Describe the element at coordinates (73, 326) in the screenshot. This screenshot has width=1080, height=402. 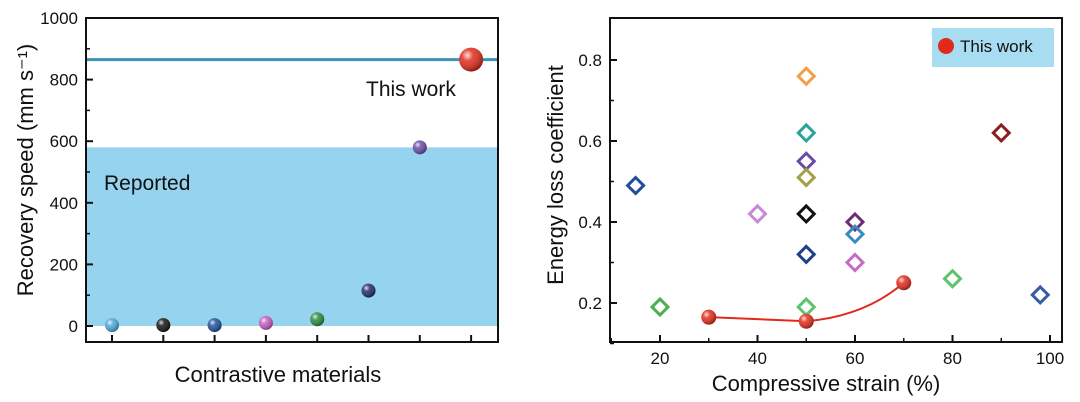
I see `y-tick-label: 0` at that location.